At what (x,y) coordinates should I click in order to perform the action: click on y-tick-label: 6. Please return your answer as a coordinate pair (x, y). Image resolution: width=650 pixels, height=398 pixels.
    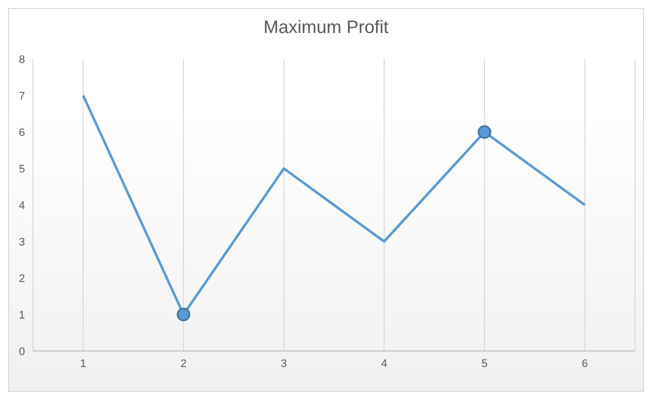
    Looking at the image, I should click on (21, 132).